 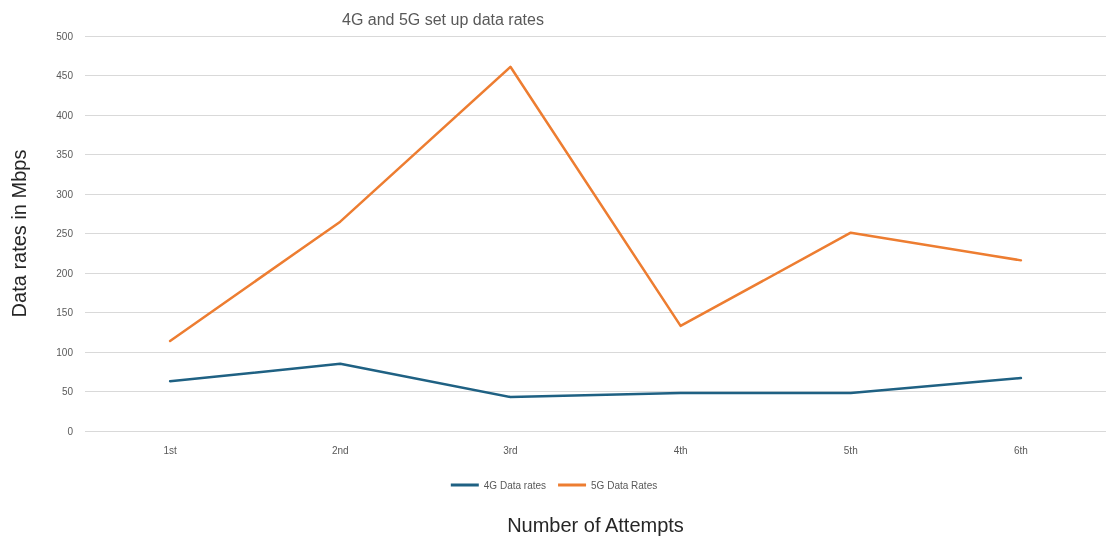 What do you see at coordinates (515, 485) in the screenshot?
I see `legend-label: 4G Data rates` at bounding box center [515, 485].